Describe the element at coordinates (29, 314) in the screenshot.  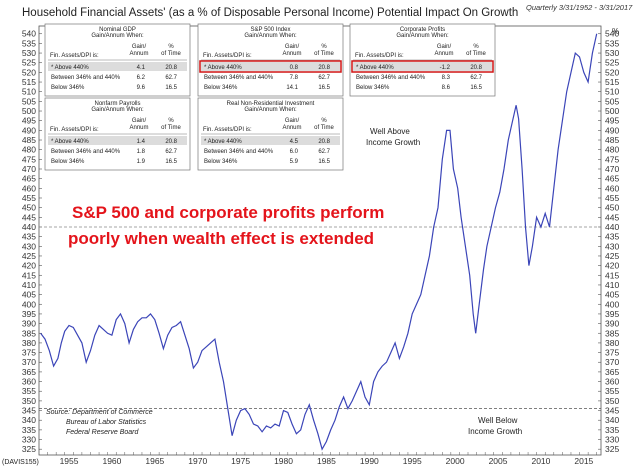
I see `y-tick-label-left: 395` at that location.